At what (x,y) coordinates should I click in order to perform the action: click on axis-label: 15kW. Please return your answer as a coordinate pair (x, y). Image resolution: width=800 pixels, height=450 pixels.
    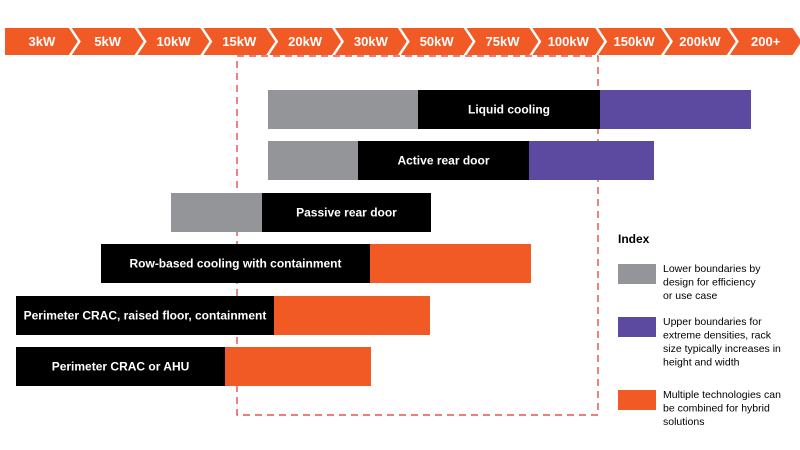
    Looking at the image, I should click on (239, 41).